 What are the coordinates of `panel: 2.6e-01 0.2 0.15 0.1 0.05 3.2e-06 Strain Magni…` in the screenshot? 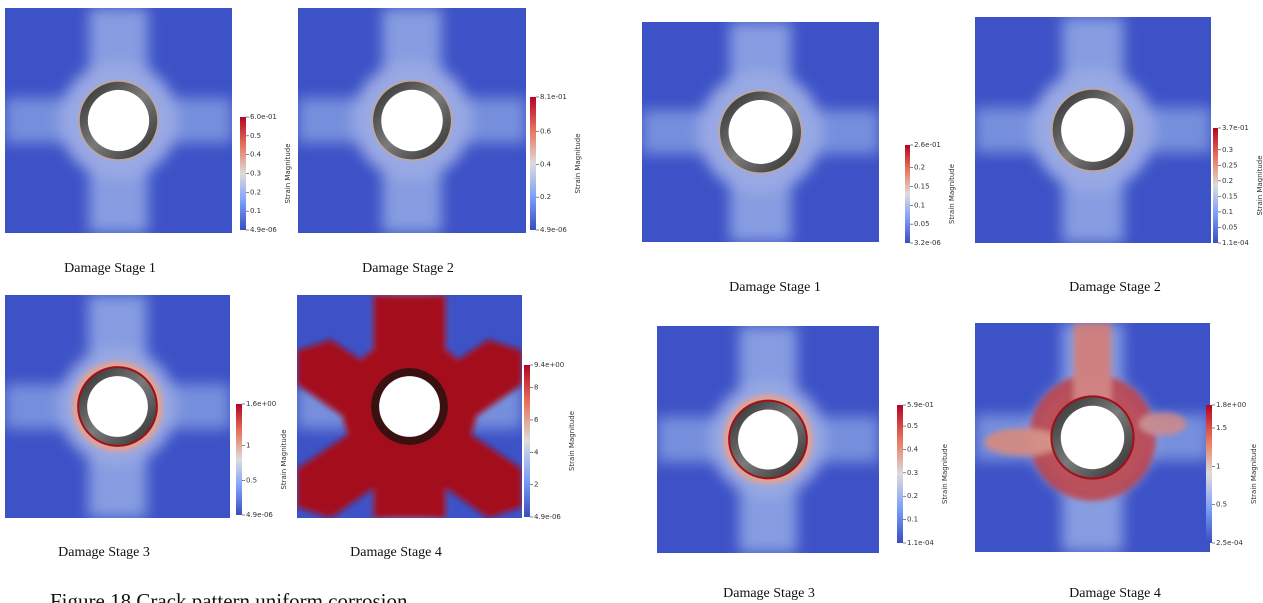 It's located at (799, 158).